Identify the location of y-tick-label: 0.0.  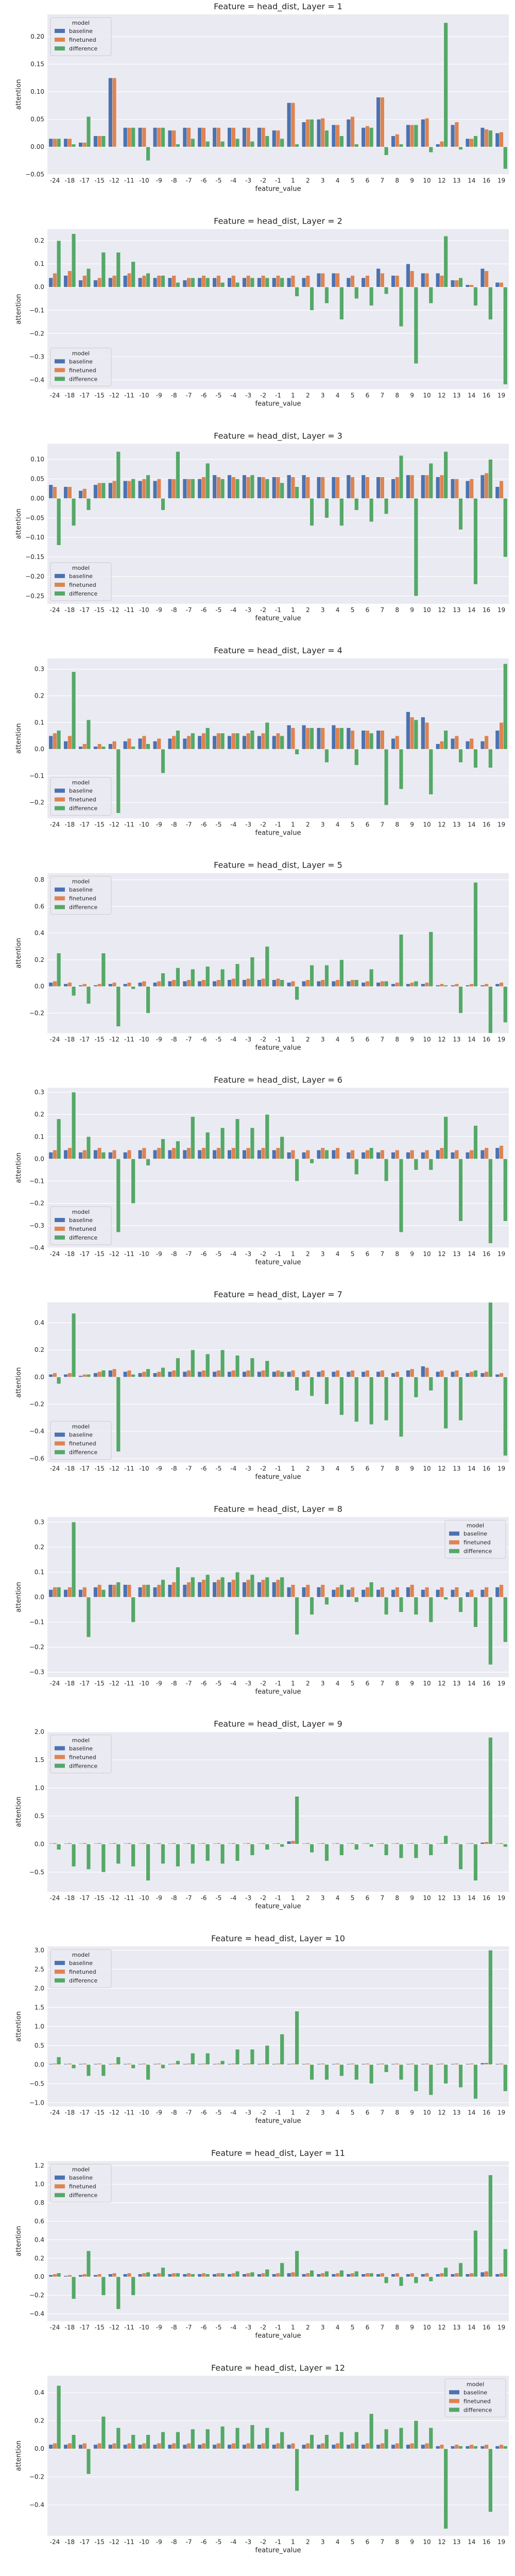
(39, 1844).